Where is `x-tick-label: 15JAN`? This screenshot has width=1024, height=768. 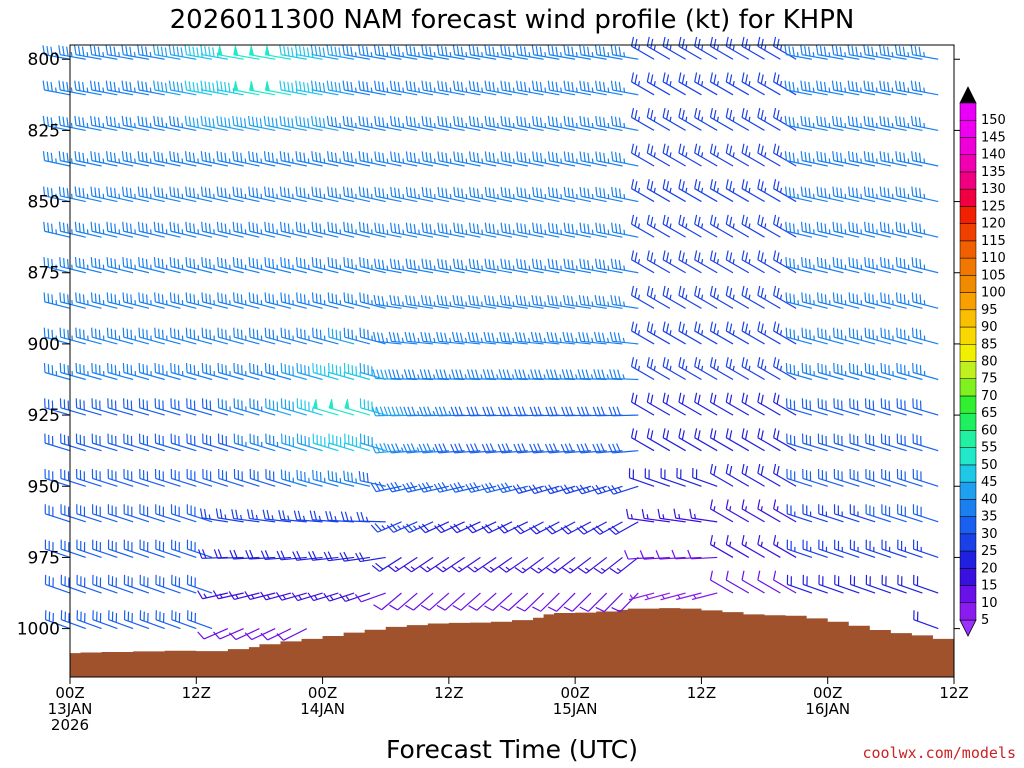 x-tick-label: 15JAN is located at coordinates (575, 709).